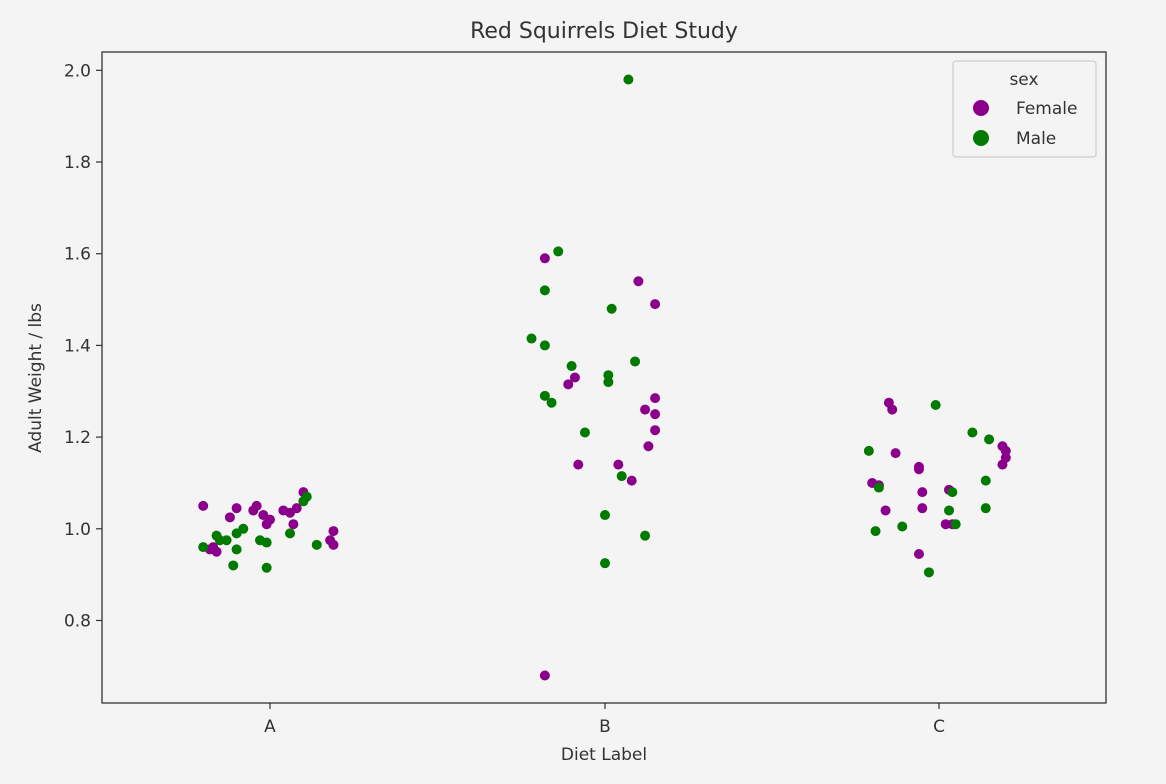 This screenshot has width=1166, height=784. Describe the element at coordinates (605, 727) in the screenshot. I see `x-tick-label: B` at that location.